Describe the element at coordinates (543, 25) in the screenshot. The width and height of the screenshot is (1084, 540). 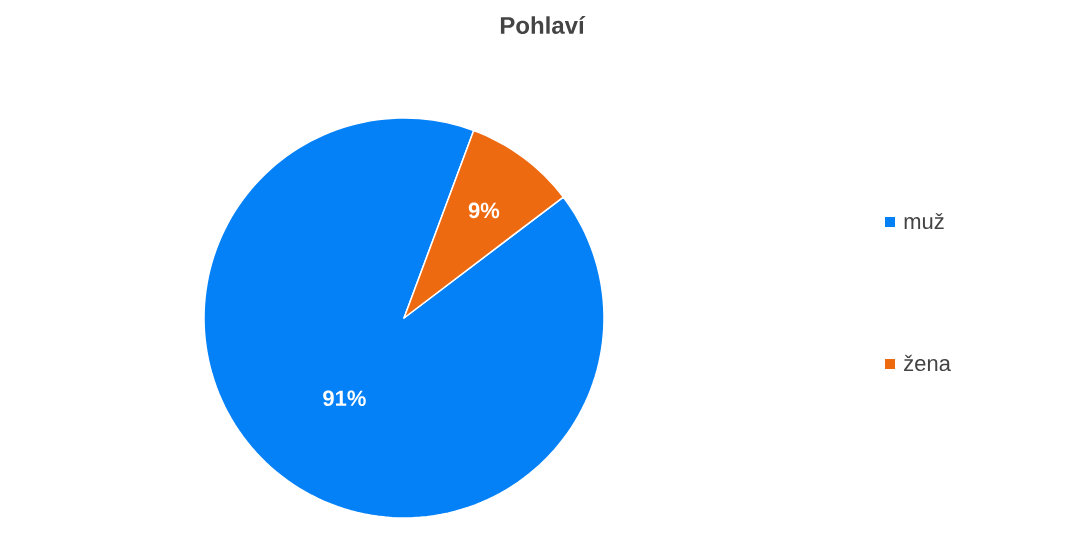
I see `chart-title: Pohlaví` at that location.